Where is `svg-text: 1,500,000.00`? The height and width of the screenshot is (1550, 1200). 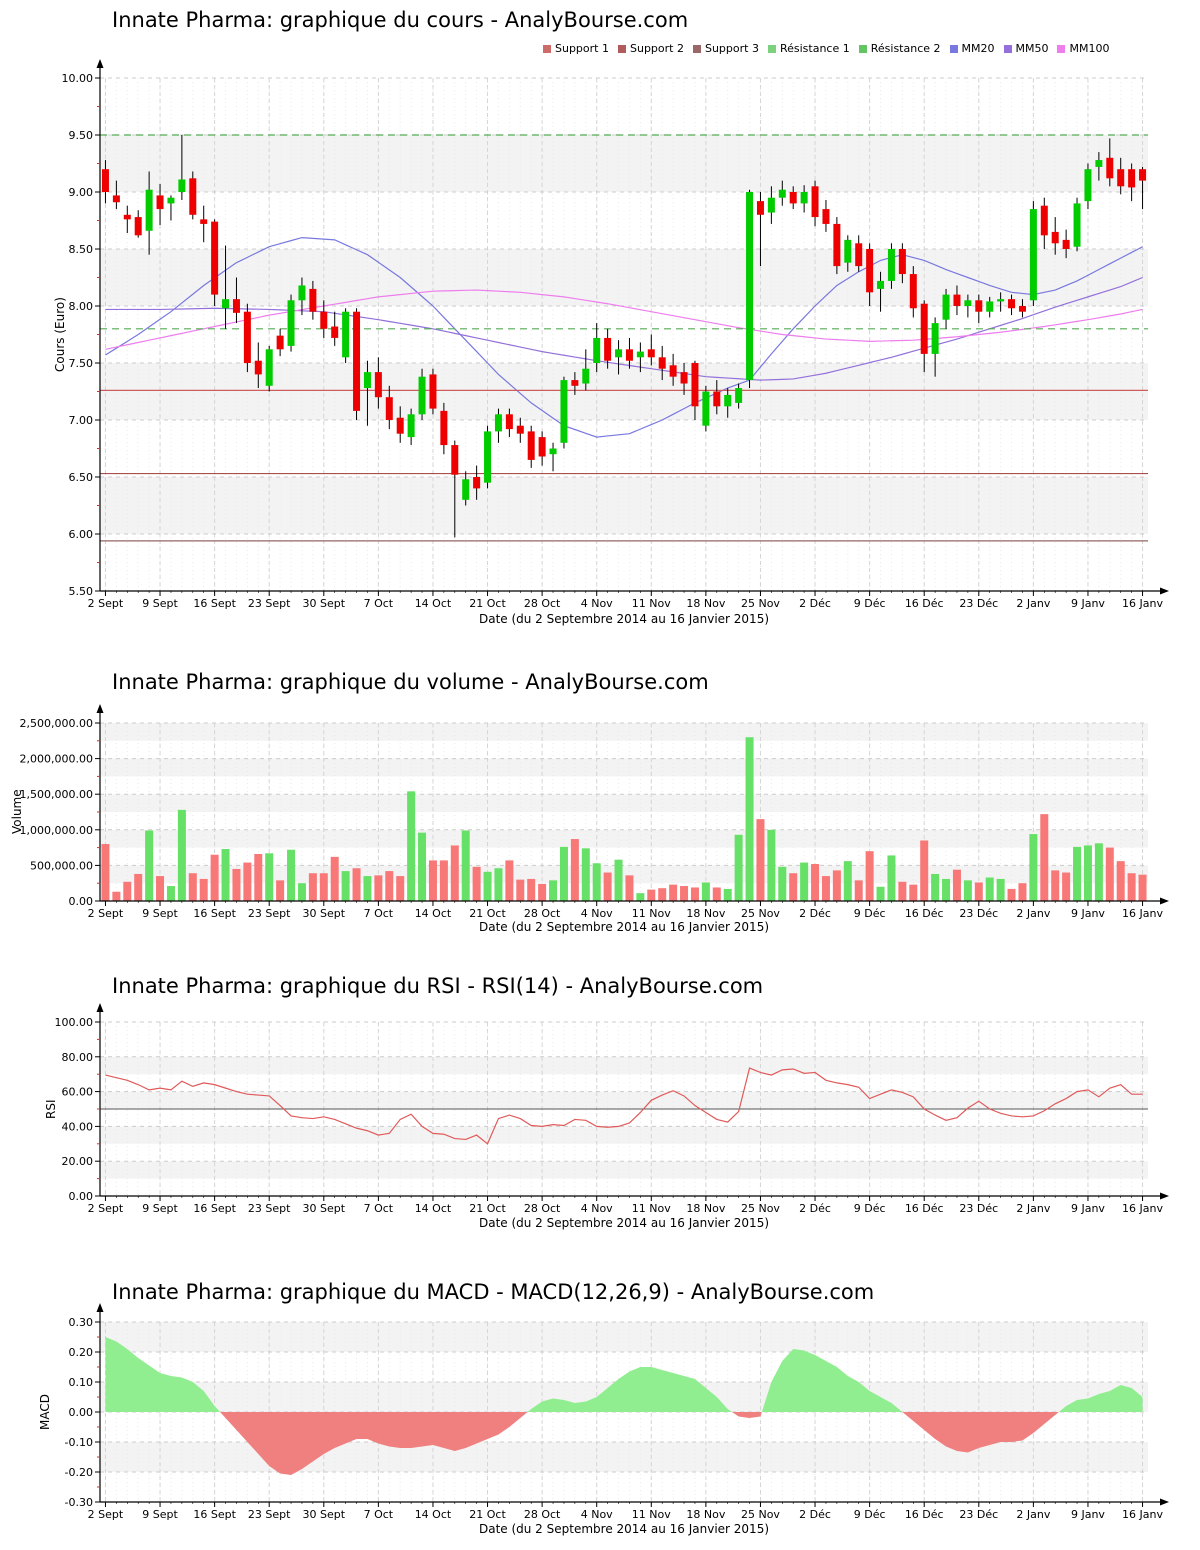 svg-text: 1,500,000.00 is located at coordinates (56, 794).